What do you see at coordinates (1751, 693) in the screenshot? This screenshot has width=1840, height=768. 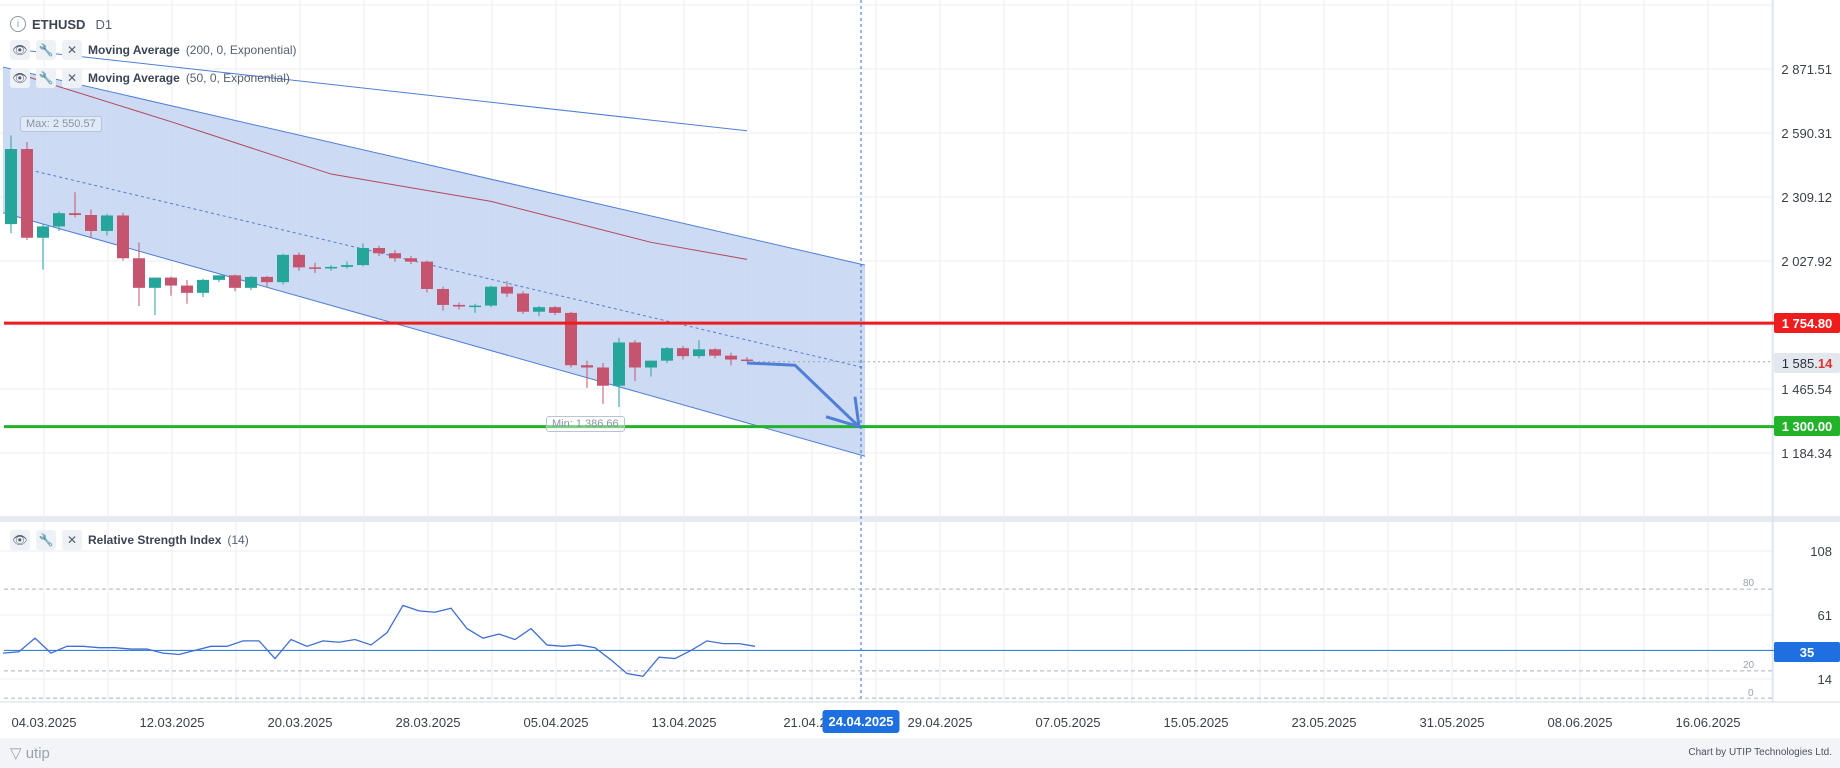 I see `rsi-level-label: 0` at bounding box center [1751, 693].